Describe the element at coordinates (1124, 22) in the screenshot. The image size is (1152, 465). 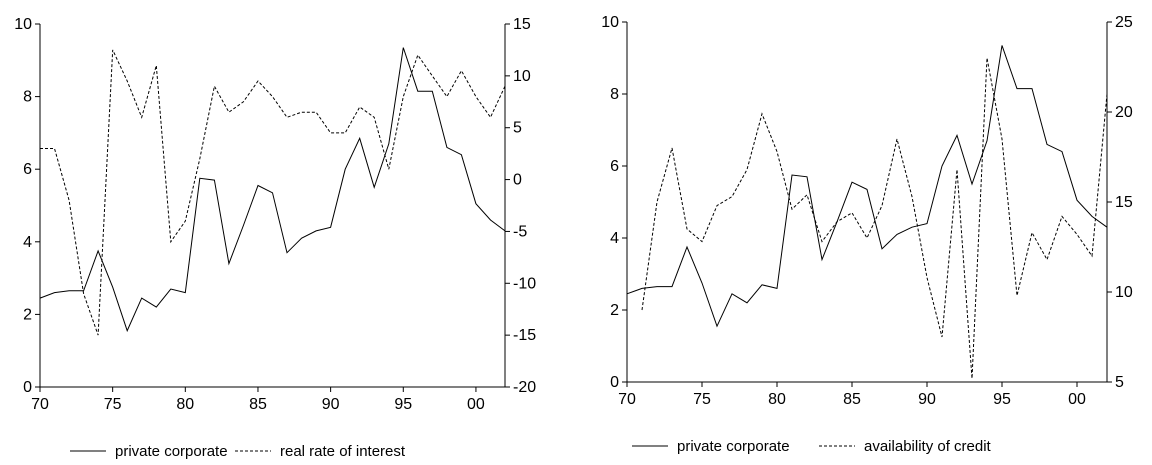
I see `right-tick-label: 25` at that location.